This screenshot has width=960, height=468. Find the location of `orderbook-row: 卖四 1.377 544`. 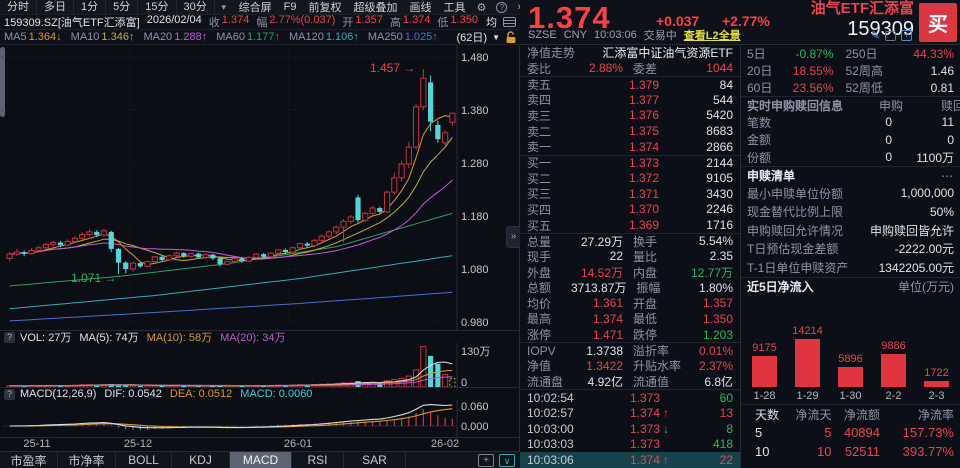

orderbook-row: 卖四 1.377 544 is located at coordinates (630, 100).